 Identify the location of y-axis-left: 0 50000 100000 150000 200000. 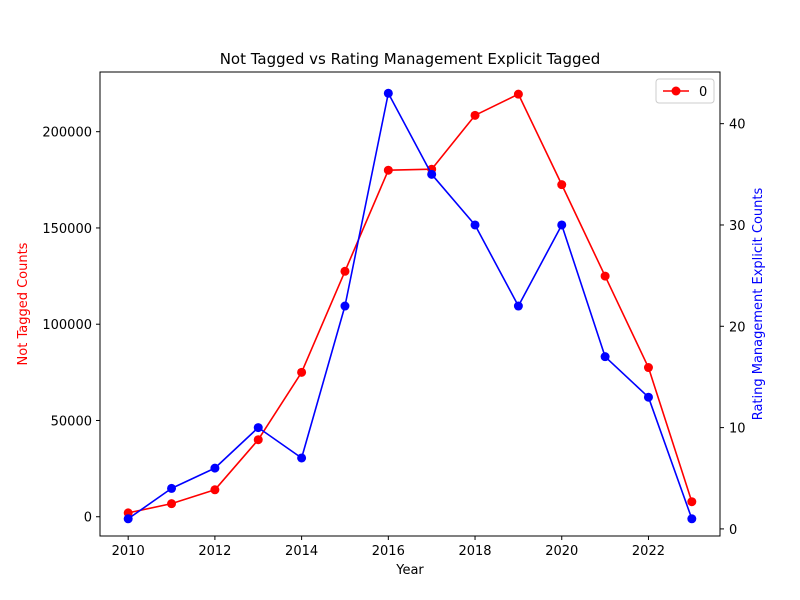
(71, 326).